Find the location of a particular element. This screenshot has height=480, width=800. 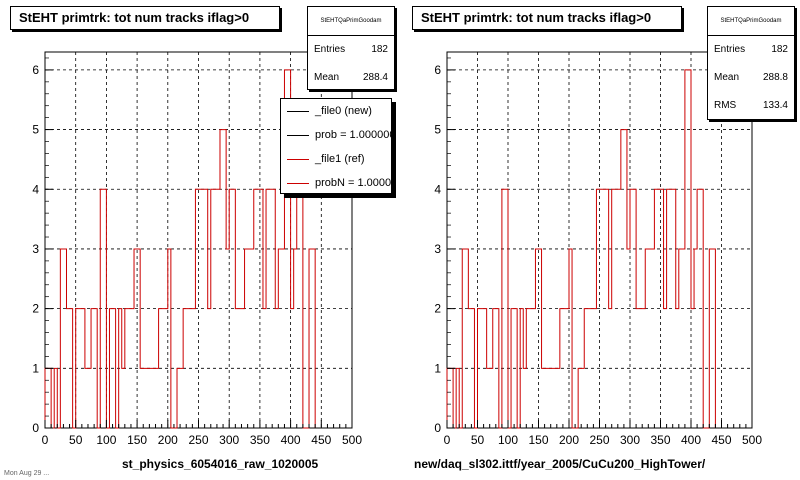

left-x-axis-label: st_physics_6054016_raw_1020005 is located at coordinates (220, 464).